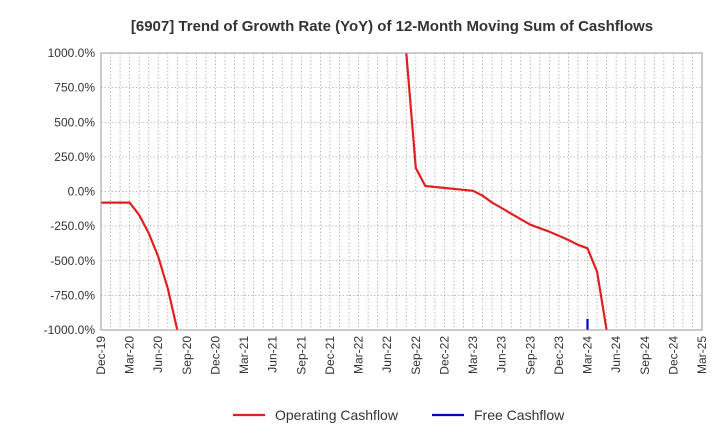 This screenshot has height=440, width=720. I want to click on y-tick-label: 750.0%, so click(74, 88).